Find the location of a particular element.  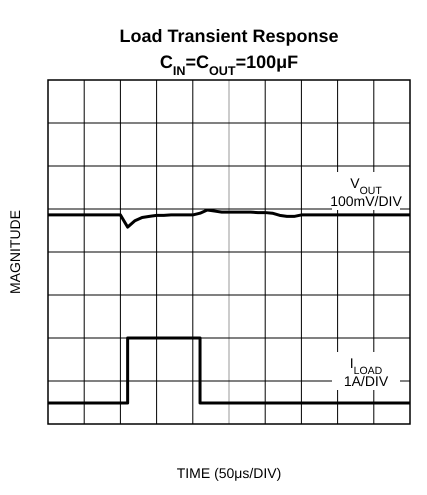

x-axis-title: TIME (50μs/DIV) is located at coordinates (229, 473).